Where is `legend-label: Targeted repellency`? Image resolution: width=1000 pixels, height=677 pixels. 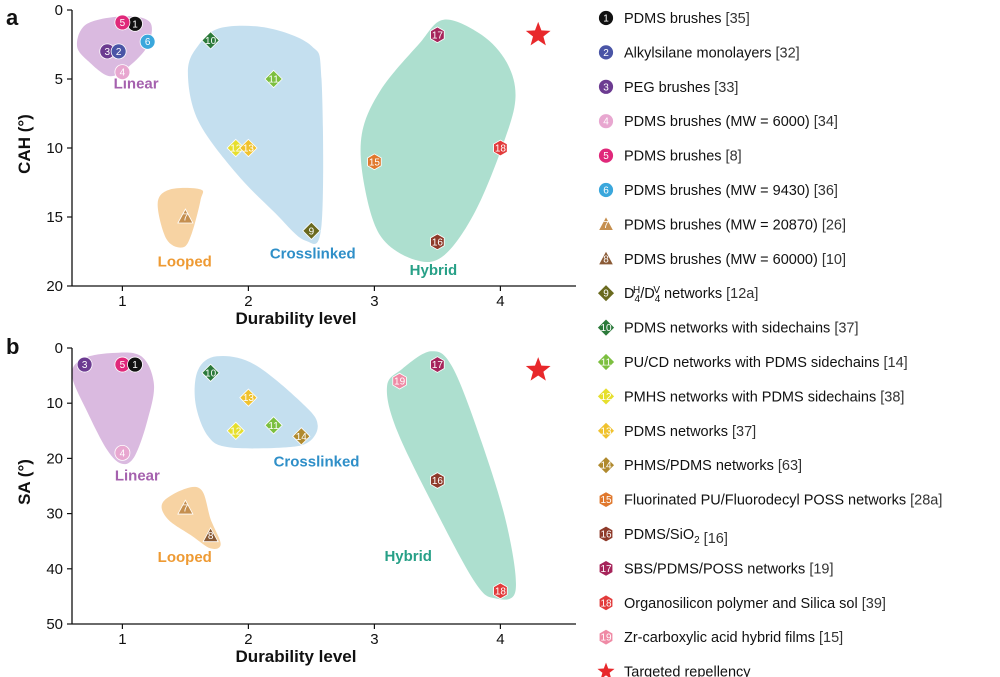
legend-label: Targeted repellency is located at coordinates (687, 671).